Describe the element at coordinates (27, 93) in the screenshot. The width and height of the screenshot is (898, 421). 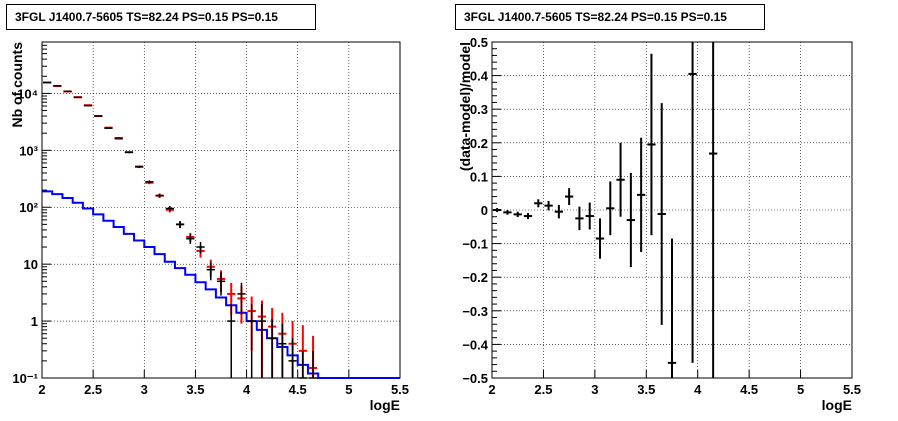
I see `y-tick-label: 10⁴` at that location.